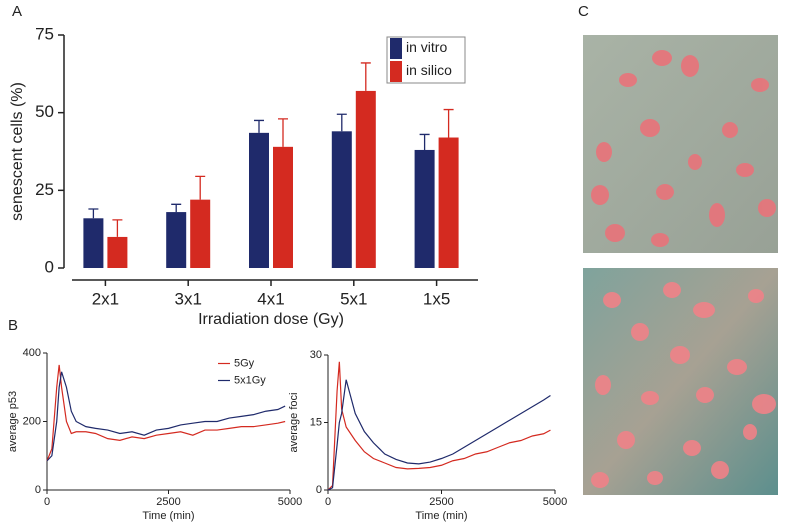 This screenshot has height=527, width=800. What do you see at coordinates (17, 151) in the screenshot?
I see `y-axis-title: senescent cells (%)` at bounding box center [17, 151].